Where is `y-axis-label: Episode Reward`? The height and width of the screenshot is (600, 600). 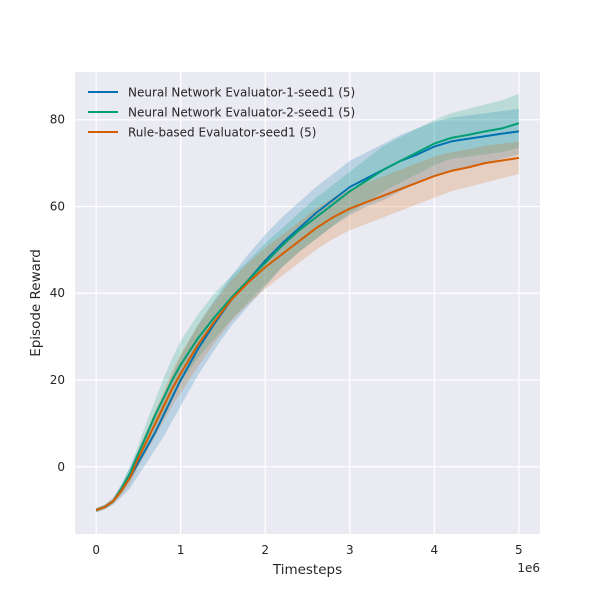
y-axis-label: Episode Reward is located at coordinates (36, 303).